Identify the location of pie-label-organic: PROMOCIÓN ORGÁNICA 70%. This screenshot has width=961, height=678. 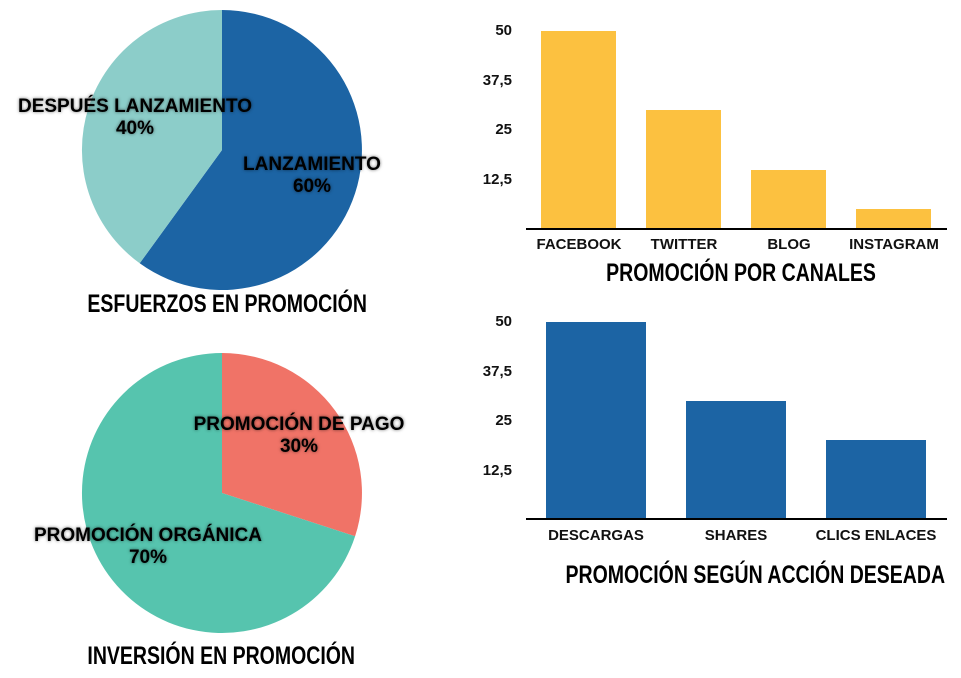
(148, 547).